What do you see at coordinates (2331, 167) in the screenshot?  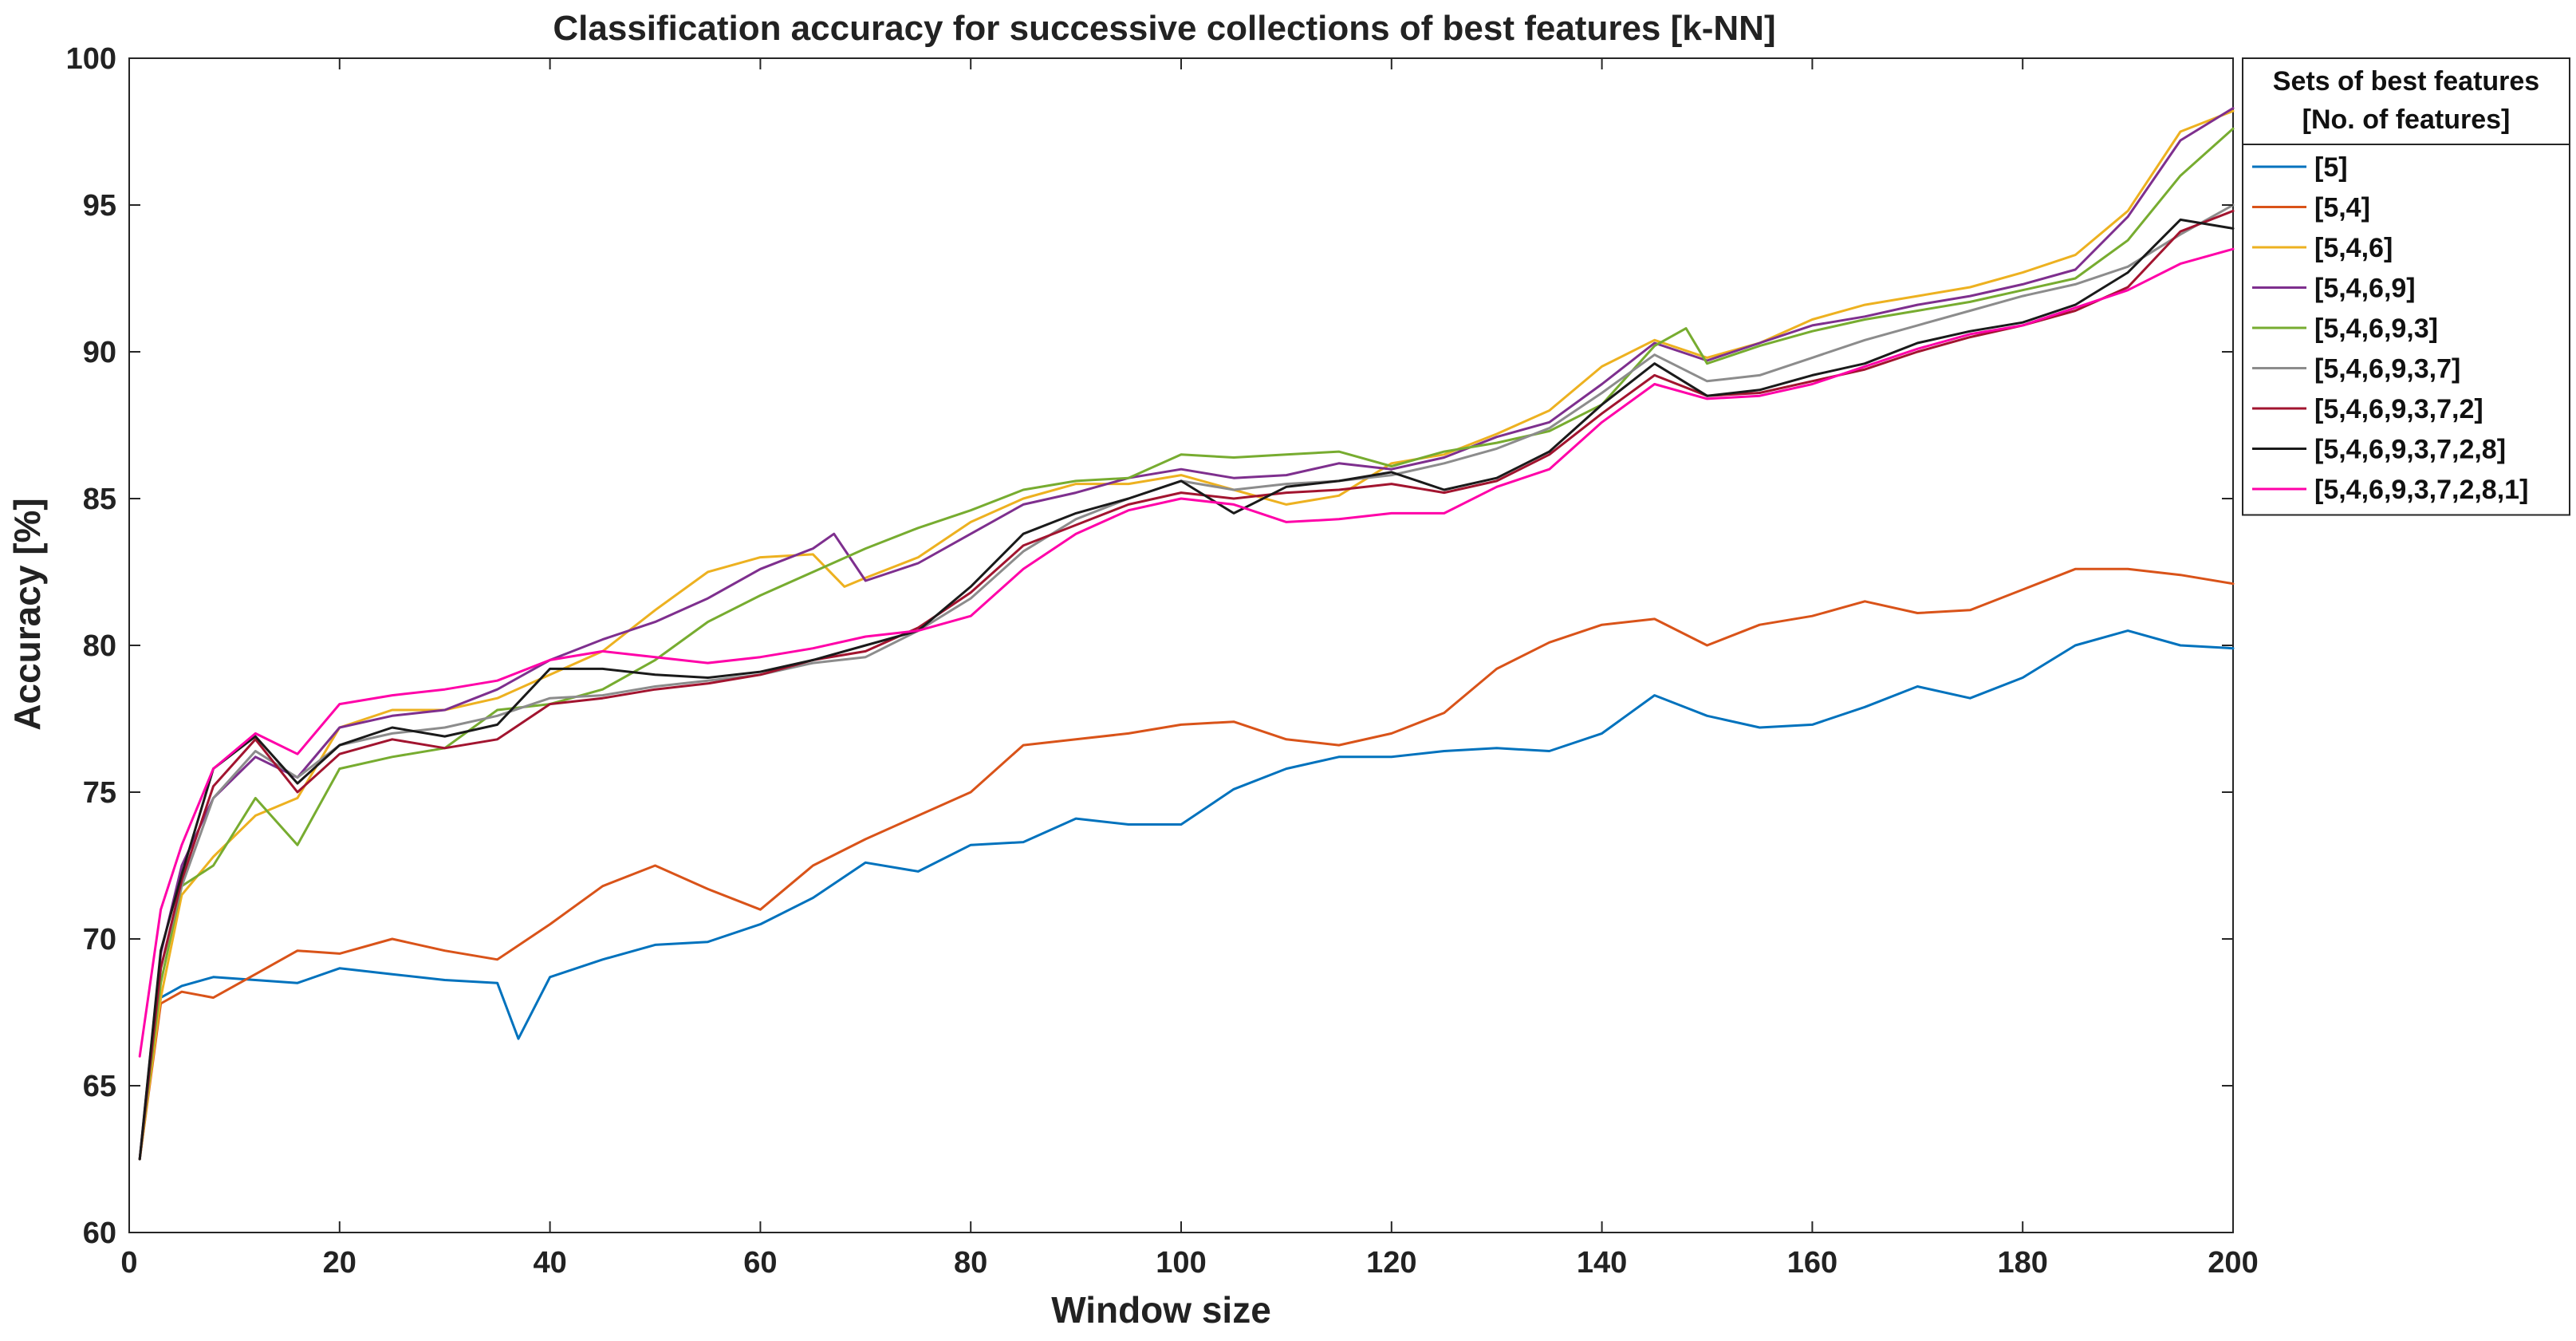 I see `legend-entry-label: [5]` at bounding box center [2331, 167].